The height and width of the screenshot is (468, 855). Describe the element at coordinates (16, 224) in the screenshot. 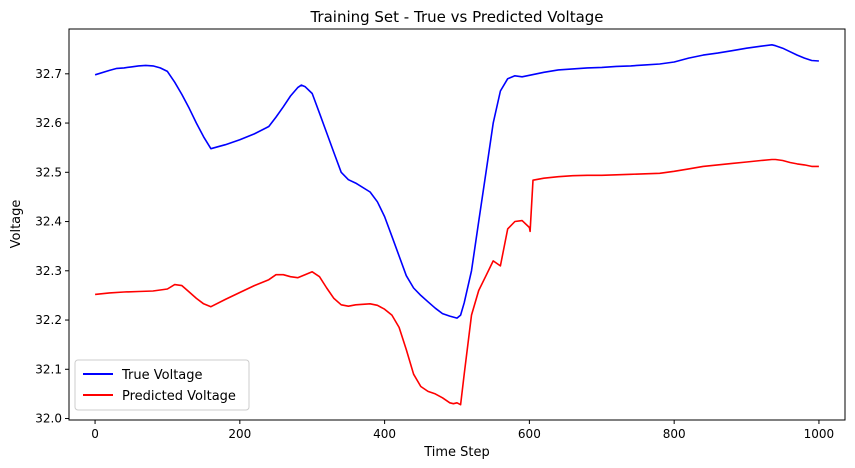

I see `y-axis-label: Voltage` at that location.